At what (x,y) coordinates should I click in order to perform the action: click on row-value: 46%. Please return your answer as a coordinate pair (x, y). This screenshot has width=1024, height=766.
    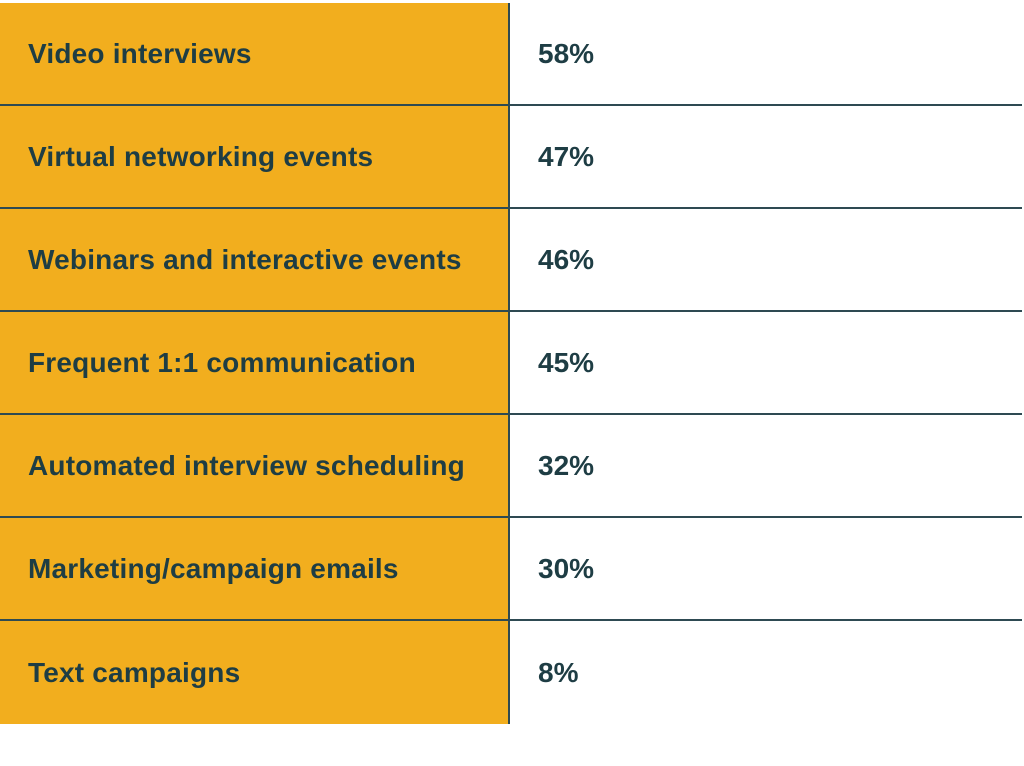
    Looking at the image, I should click on (566, 259).